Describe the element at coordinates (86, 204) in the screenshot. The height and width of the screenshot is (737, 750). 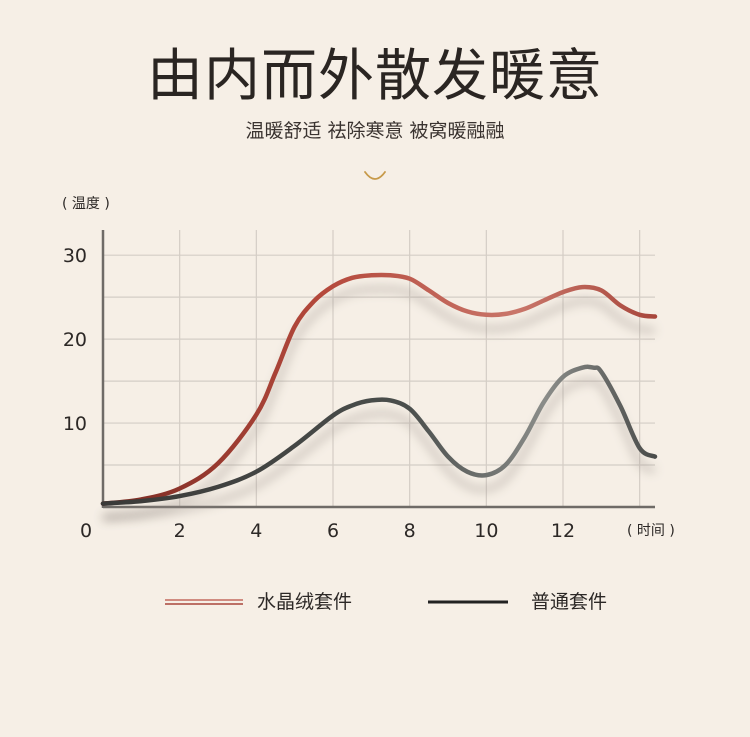
I see `y-axis-label: ( 温度 )` at that location.